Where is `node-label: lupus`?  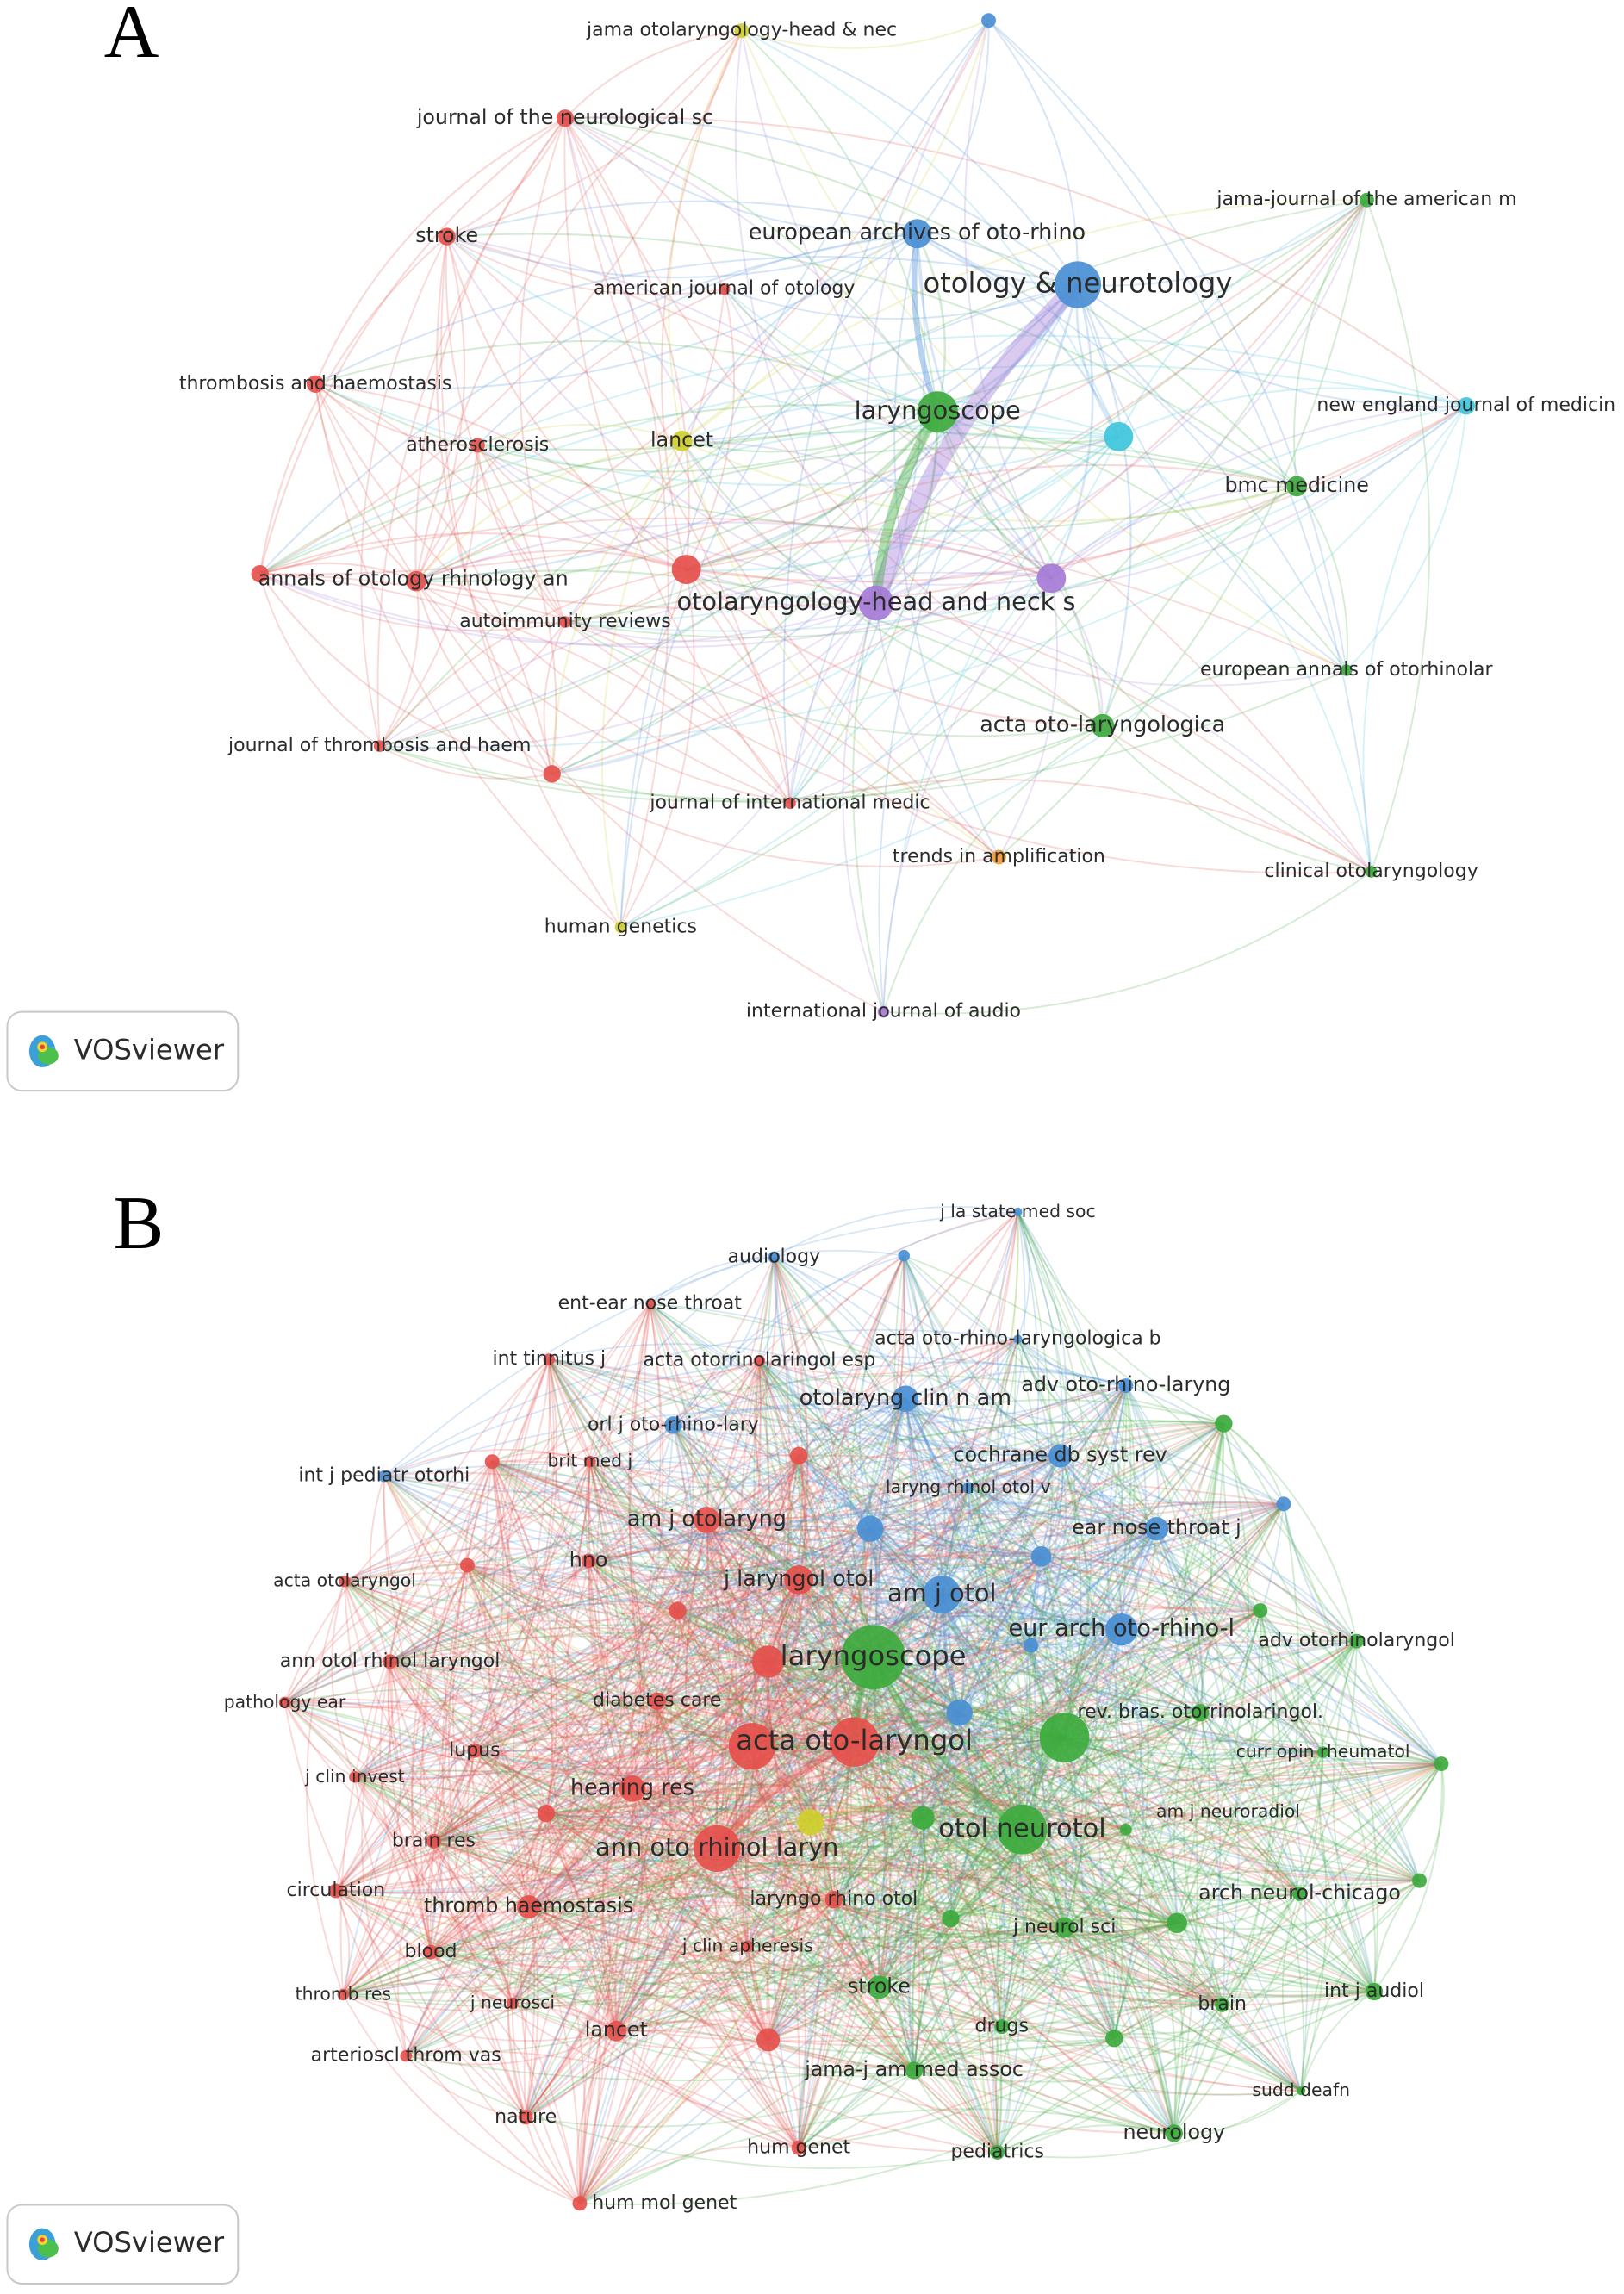
node-label: lupus is located at coordinates (475, 1750).